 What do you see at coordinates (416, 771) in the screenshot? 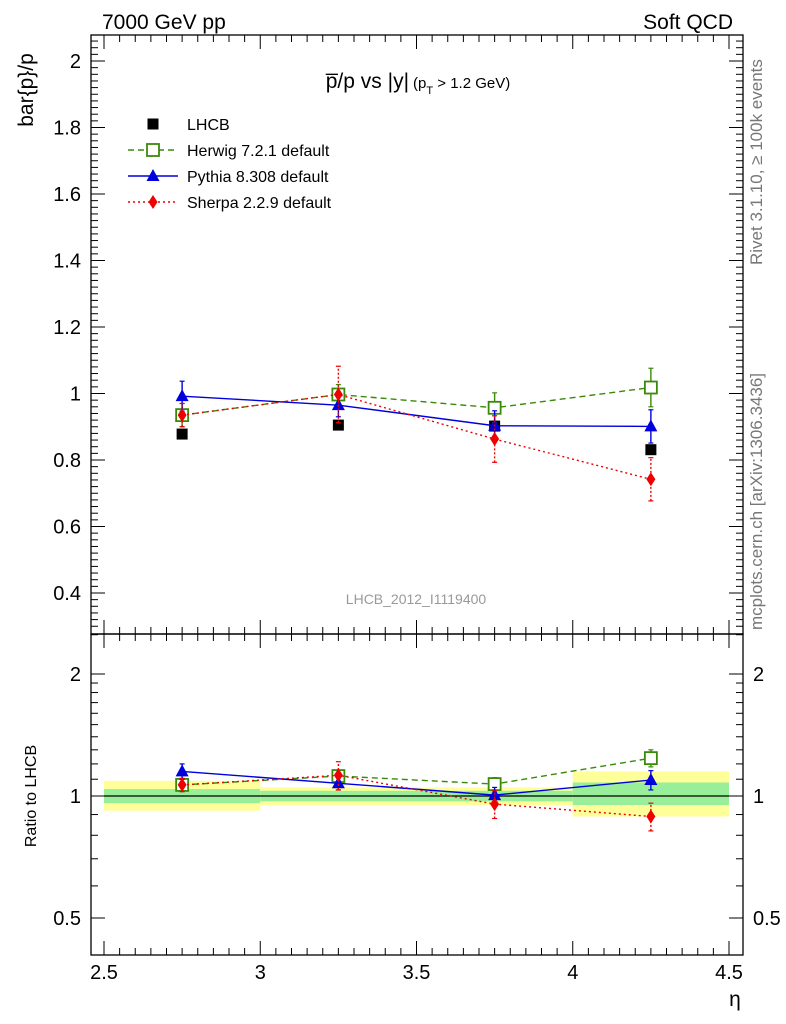
I see `ratio-herwig-line` at bounding box center [416, 771].